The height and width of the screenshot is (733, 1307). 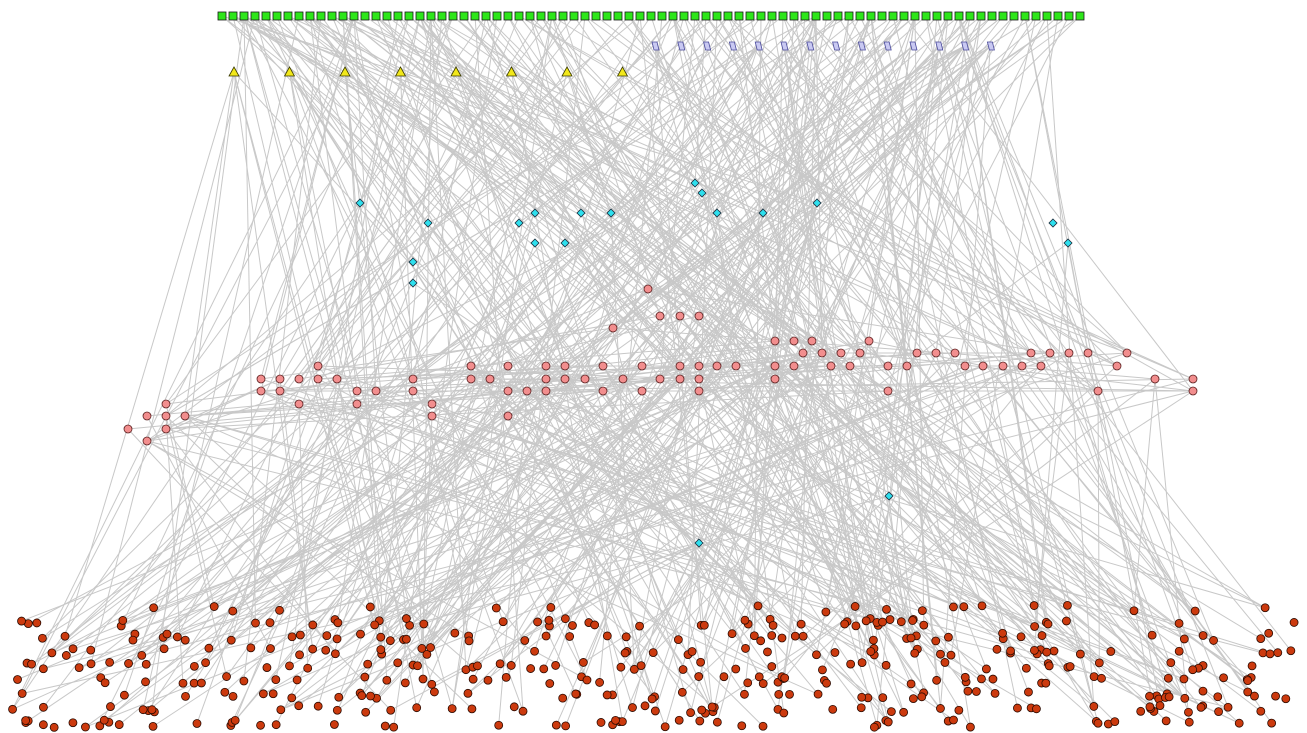 What do you see at coordinates (763, 213) in the screenshot?
I see `diamond-node` at bounding box center [763, 213].